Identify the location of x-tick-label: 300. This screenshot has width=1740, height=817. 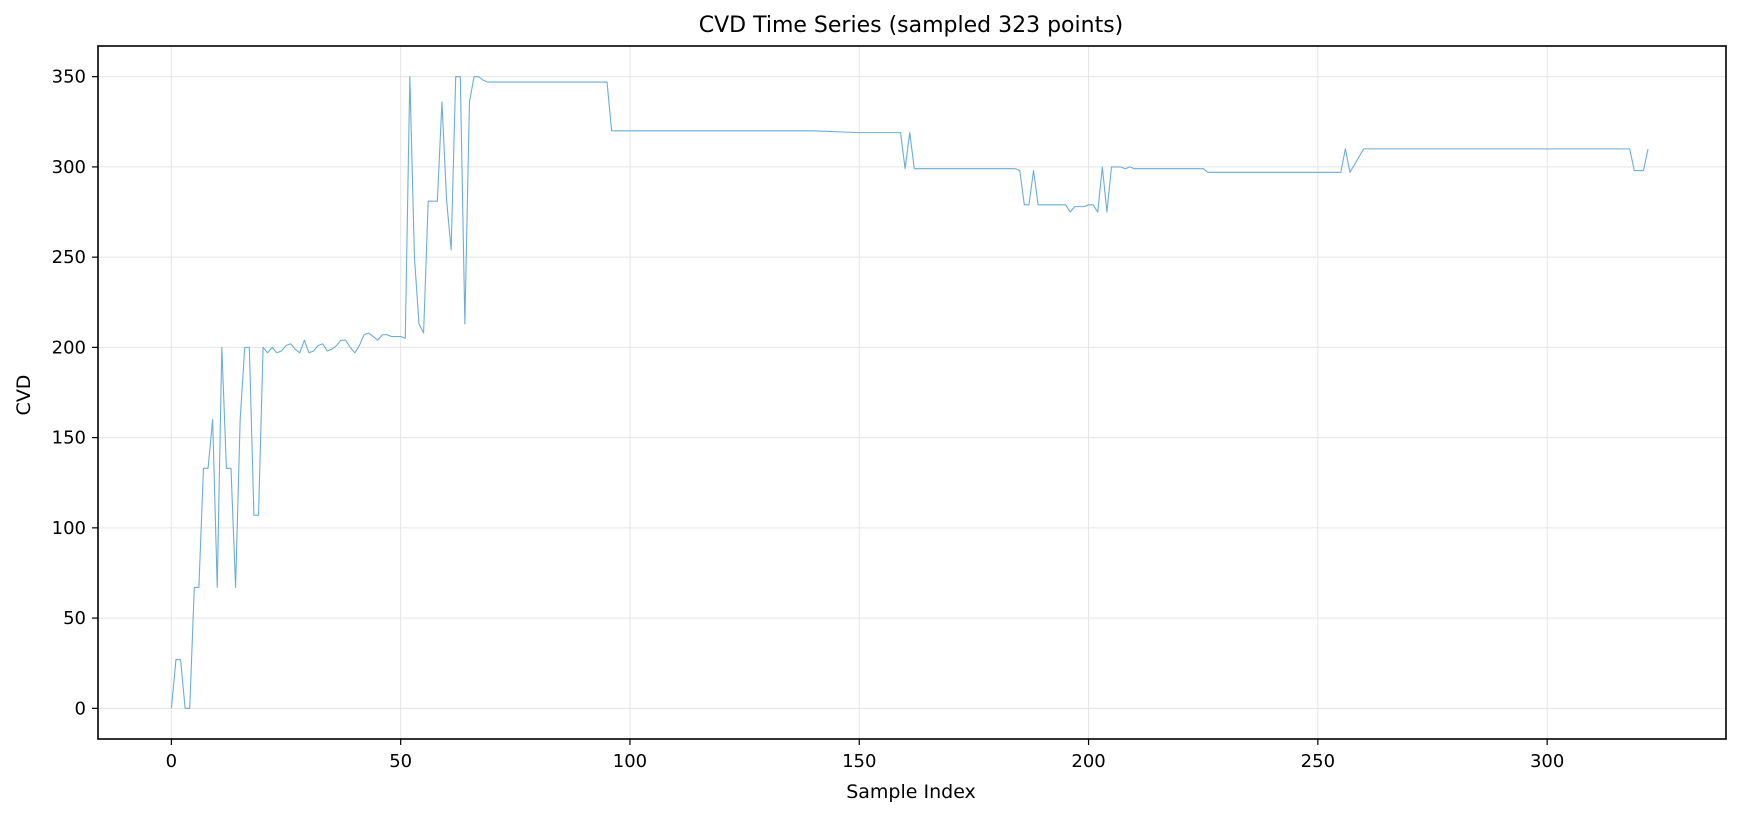
(1547, 761).